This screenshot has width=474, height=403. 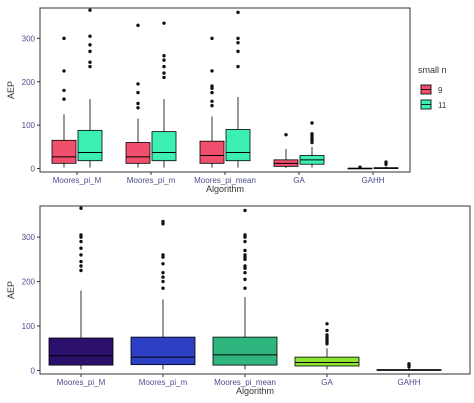 What do you see at coordinates (432, 70) in the screenshot?
I see `legend-title: small n` at bounding box center [432, 70].